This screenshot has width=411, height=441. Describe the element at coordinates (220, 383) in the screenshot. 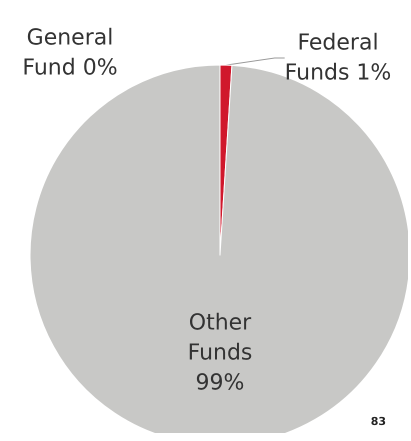

I see `data-label: 99%` at that location.